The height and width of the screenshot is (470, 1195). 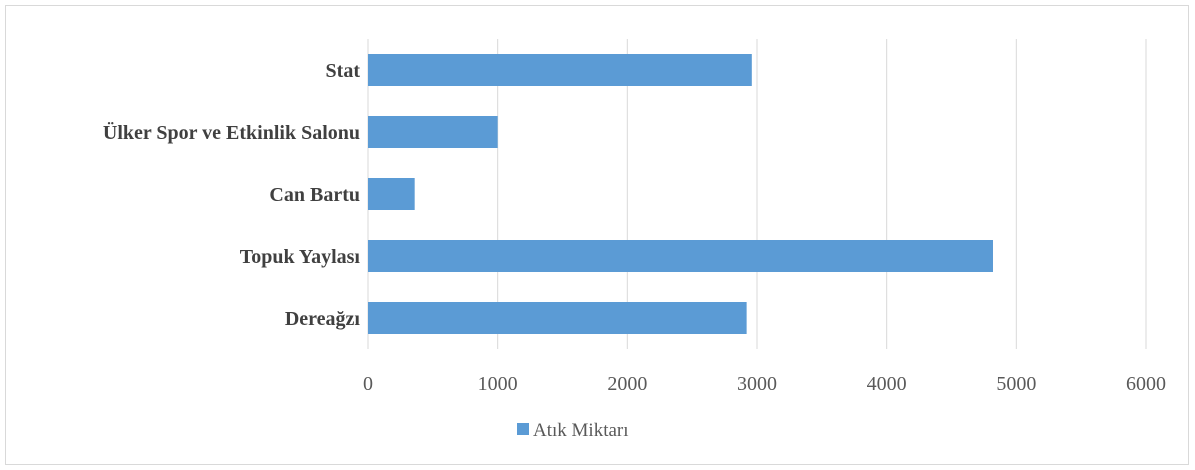 I want to click on x-tick-label: 3000, so click(x=757, y=384).